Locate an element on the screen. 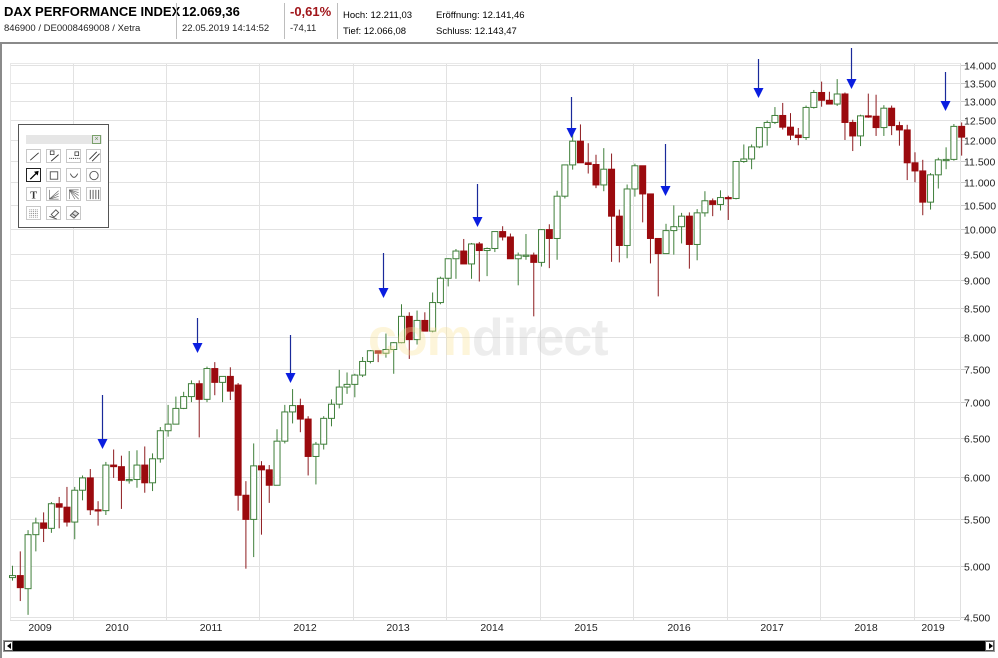  vertical-lines-tool-button is located at coordinates (93, 194).